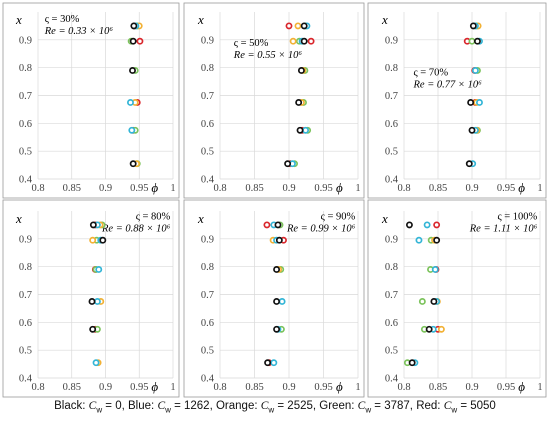 The width and height of the screenshot is (550, 422). I want to click on reynolds-annotation: Re = 0.99 × 10⁶, so click(321, 228).